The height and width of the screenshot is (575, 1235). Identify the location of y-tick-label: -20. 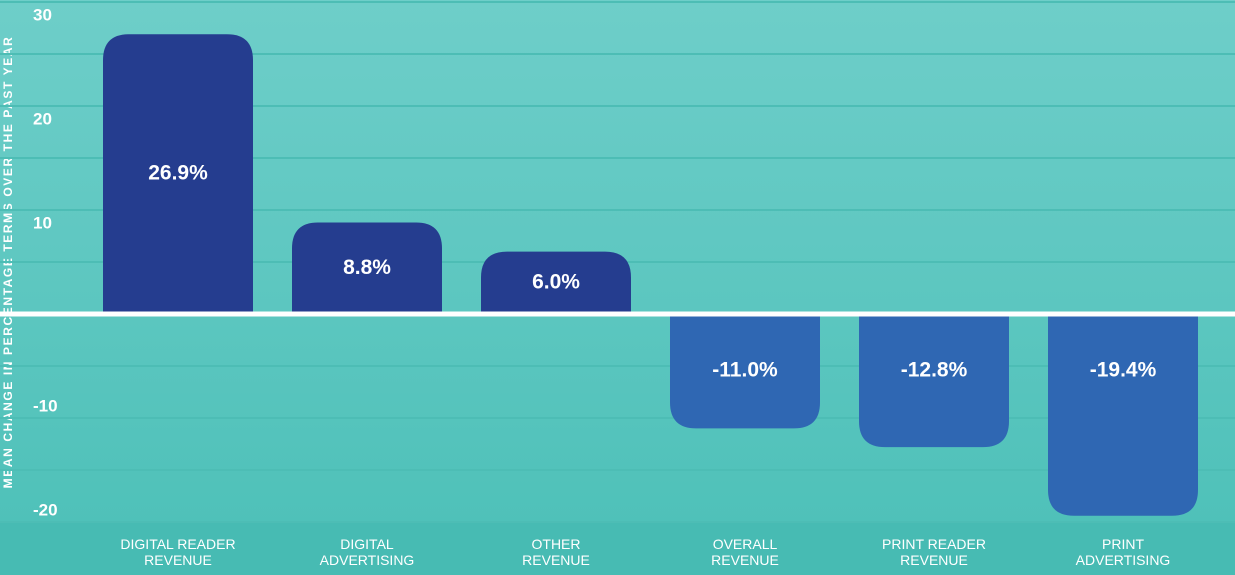
(45, 509).